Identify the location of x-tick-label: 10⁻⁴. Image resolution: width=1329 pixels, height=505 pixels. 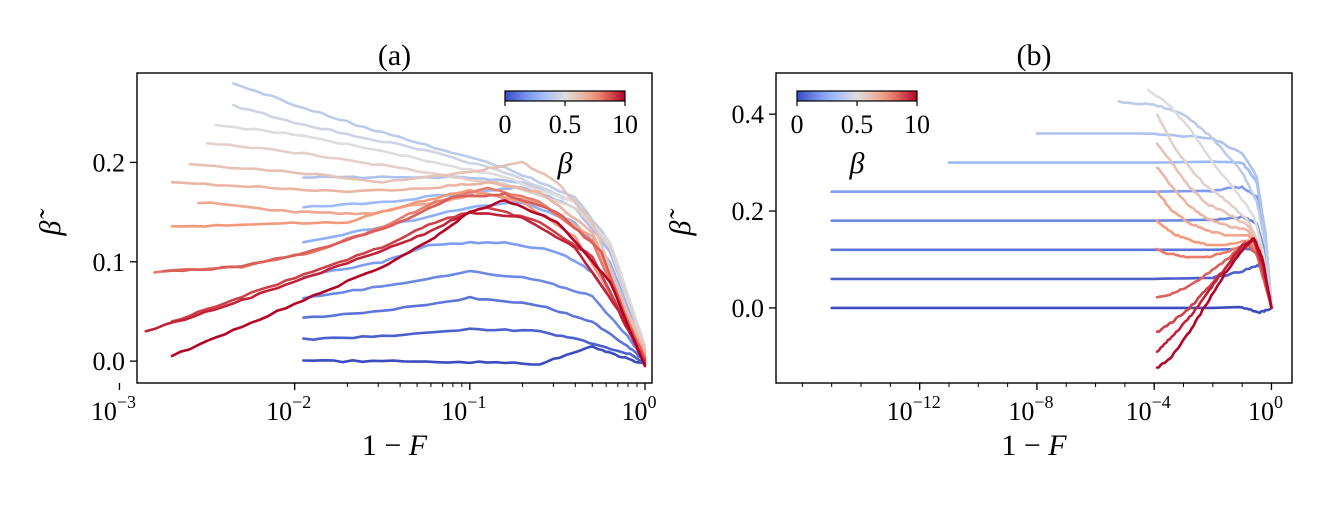
(1148, 409).